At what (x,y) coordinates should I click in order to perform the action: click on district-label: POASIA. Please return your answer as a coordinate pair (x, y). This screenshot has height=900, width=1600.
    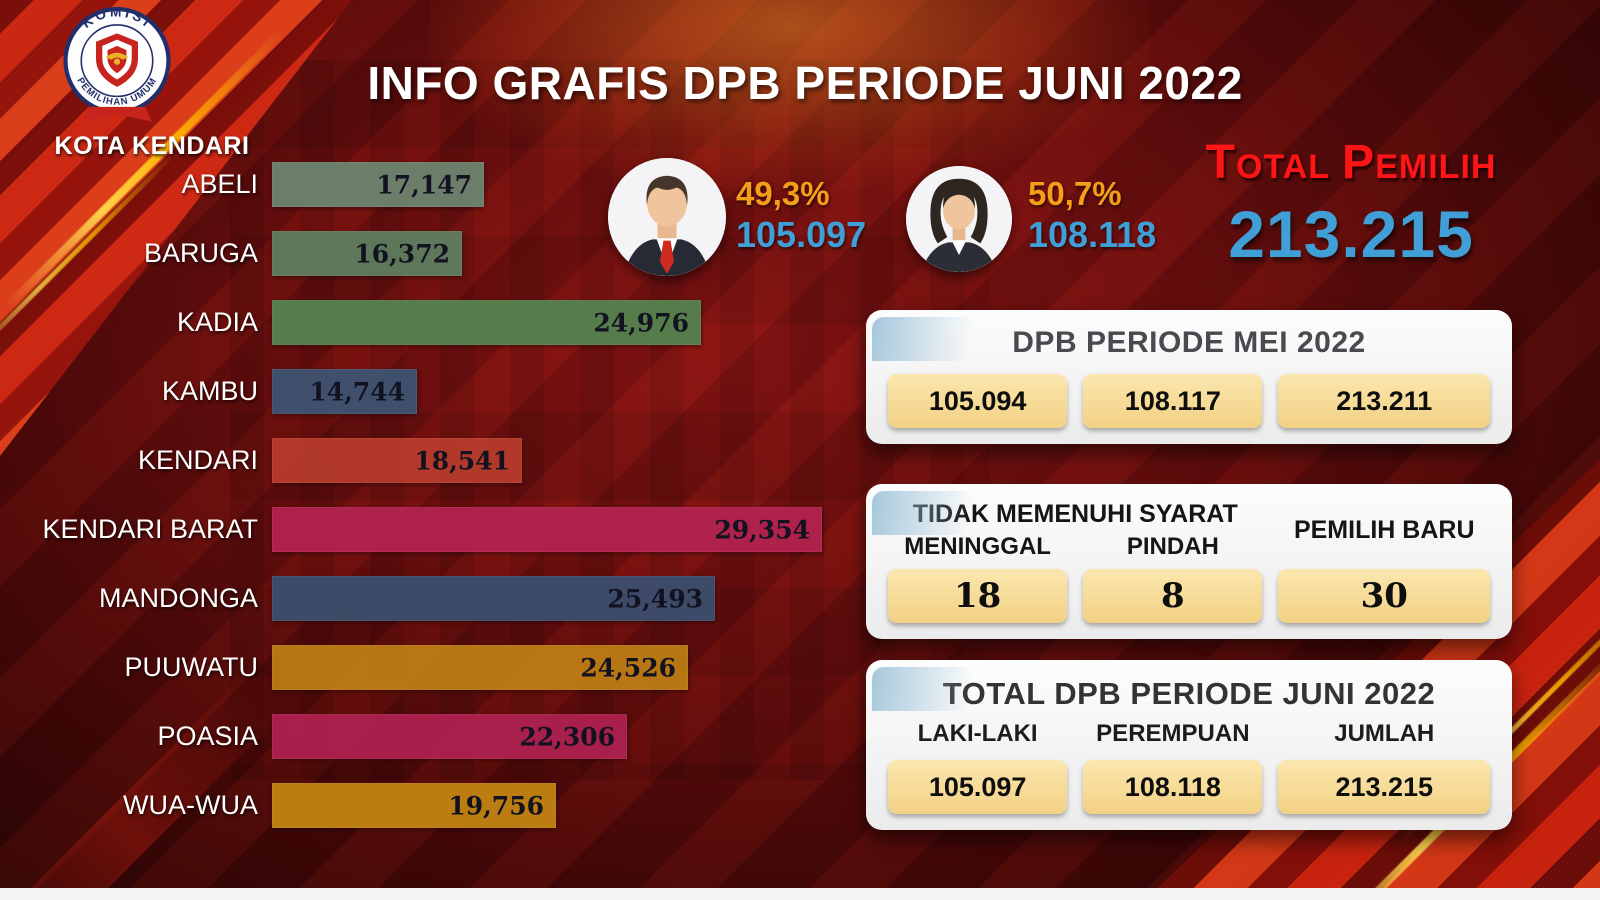
    Looking at the image, I should click on (207, 736).